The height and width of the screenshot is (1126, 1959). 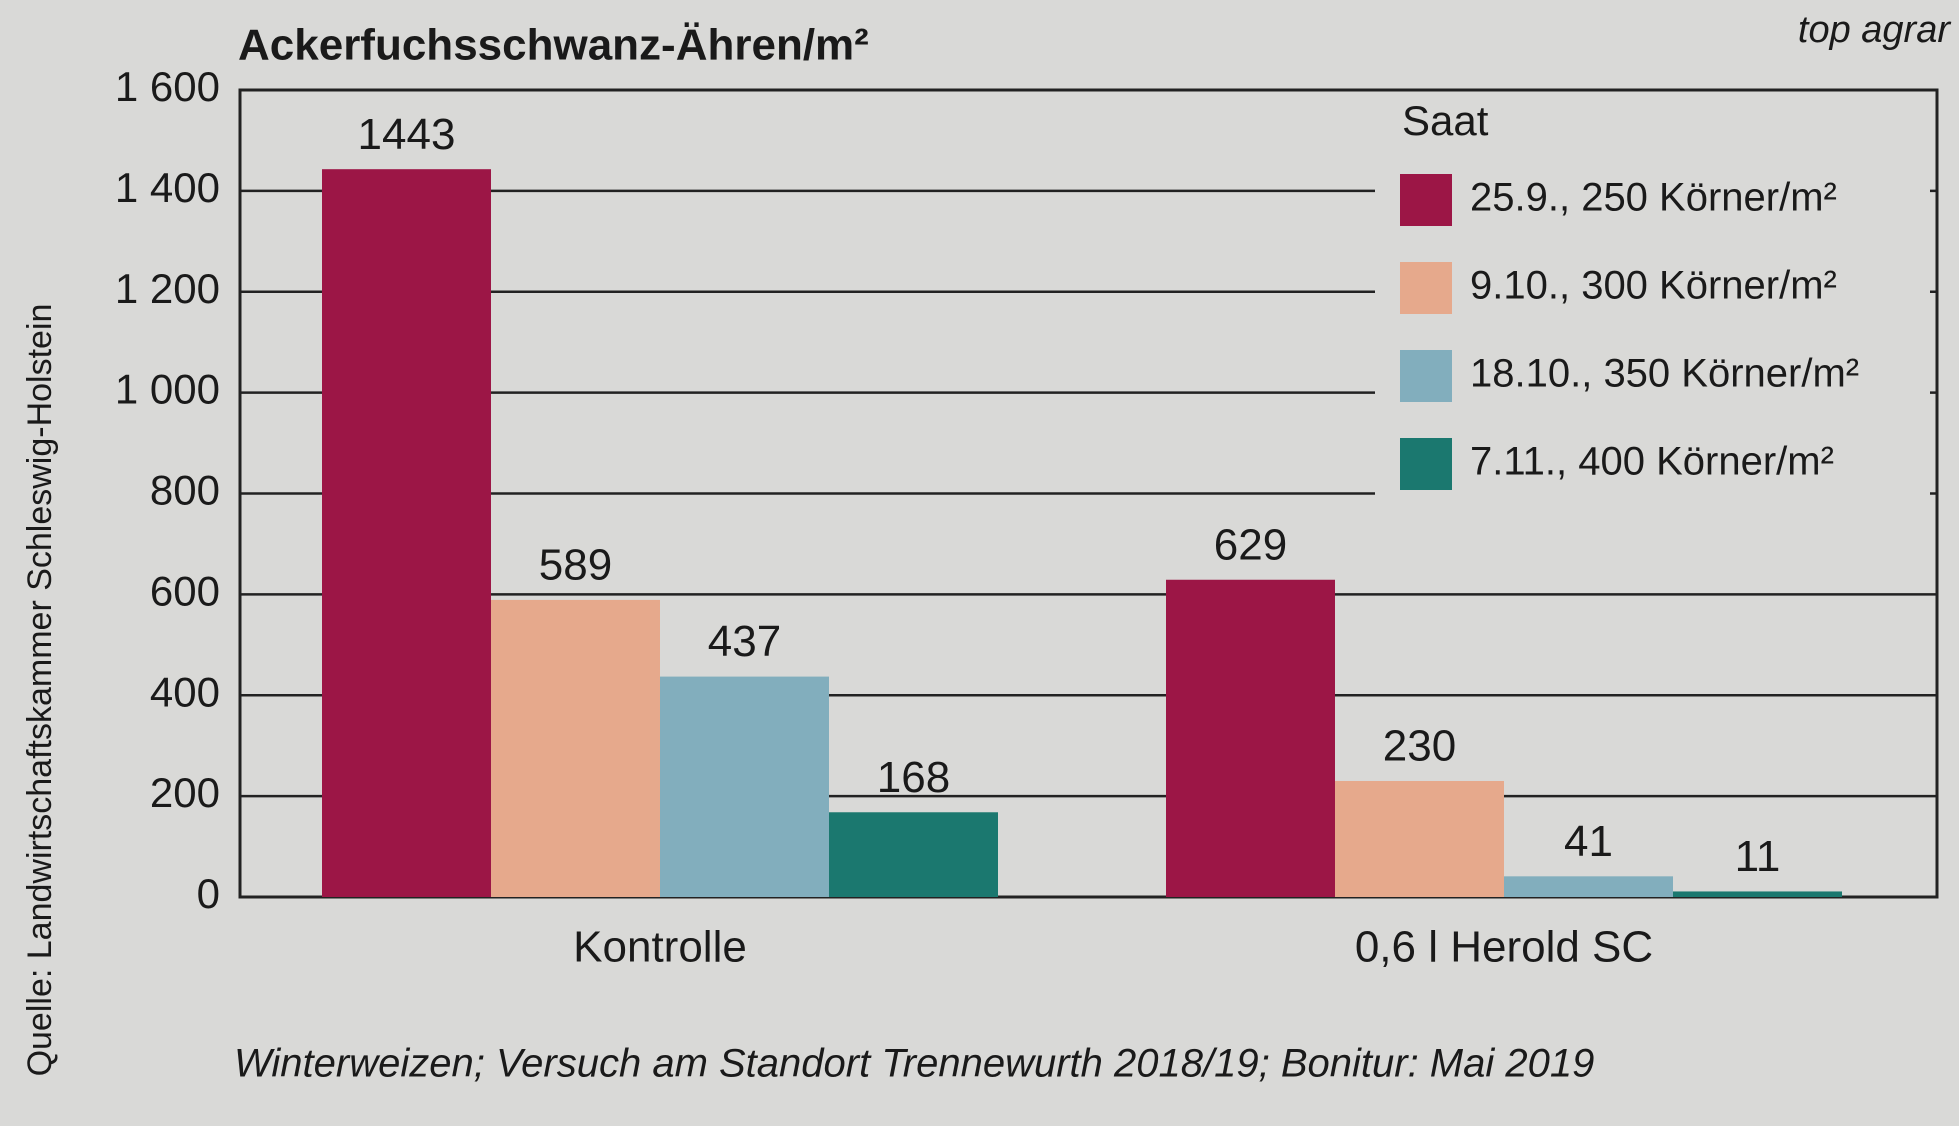 What do you see at coordinates (185, 590) in the screenshot?
I see `y-tick-label: 600` at bounding box center [185, 590].